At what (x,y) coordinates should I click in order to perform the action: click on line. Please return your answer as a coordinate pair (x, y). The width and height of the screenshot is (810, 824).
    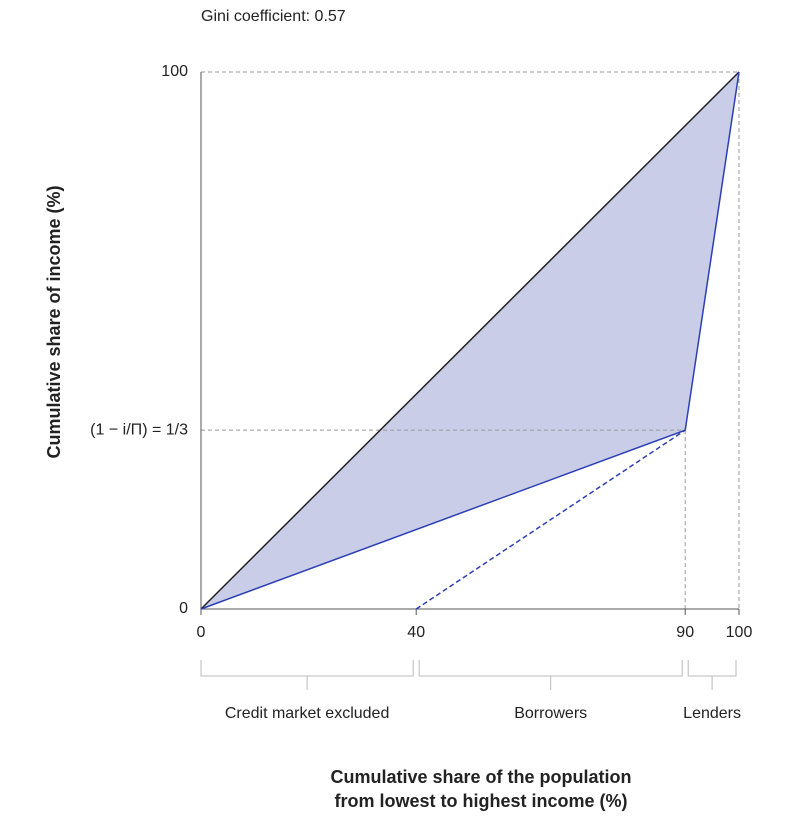
    Looking at the image, I should click on (550, 519).